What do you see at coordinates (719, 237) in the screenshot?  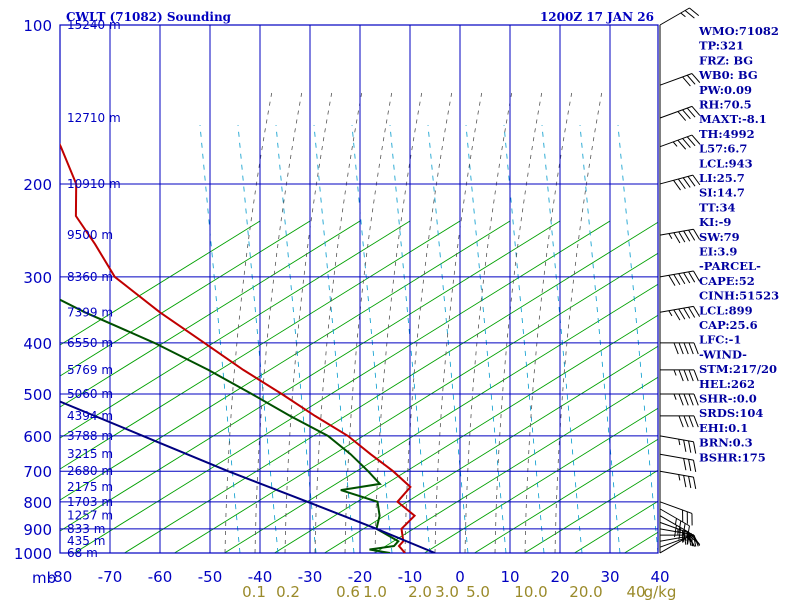 I see `index-line: SW:79` at bounding box center [719, 237].